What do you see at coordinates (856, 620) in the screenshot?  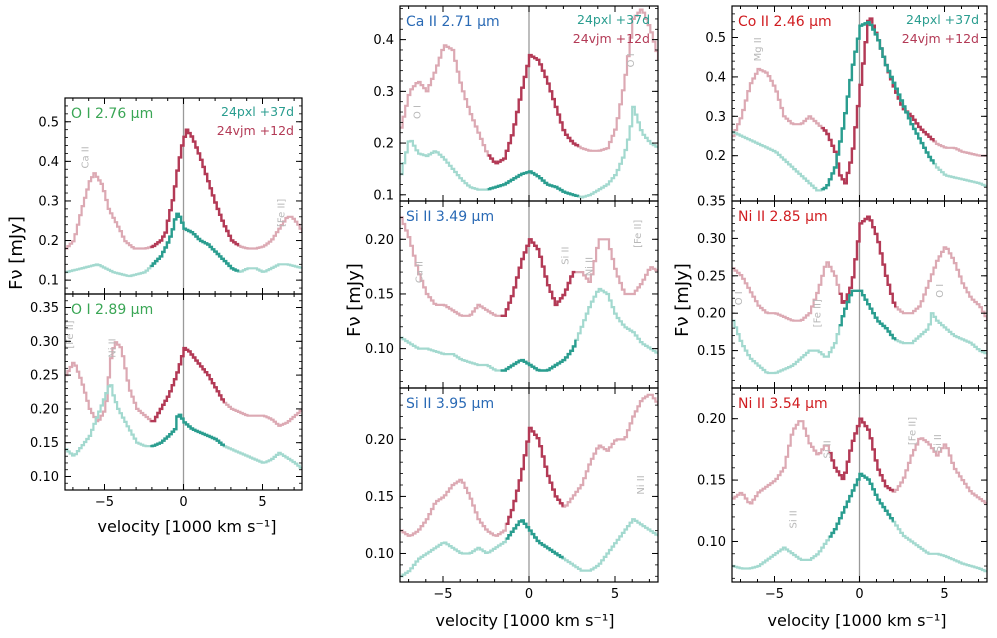 I see `x-axis-title-col3: velocity [1000 km s⁻¹]` at bounding box center [856, 620].